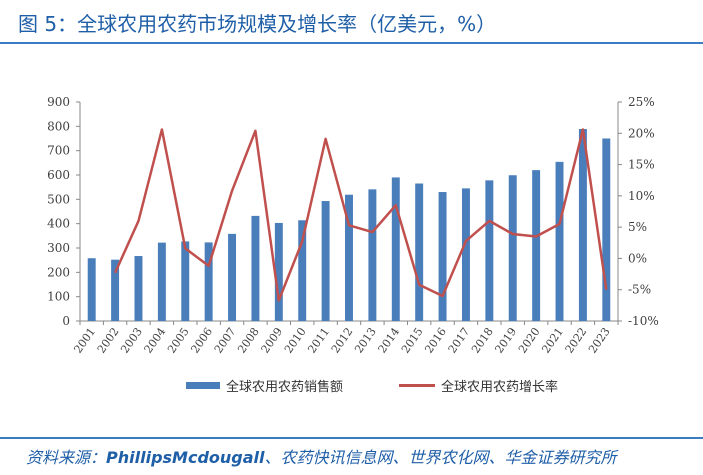 This screenshot has height=475, width=703. Describe the element at coordinates (365, 340) in the screenshot. I see `x-tick-label: 2013` at that location.